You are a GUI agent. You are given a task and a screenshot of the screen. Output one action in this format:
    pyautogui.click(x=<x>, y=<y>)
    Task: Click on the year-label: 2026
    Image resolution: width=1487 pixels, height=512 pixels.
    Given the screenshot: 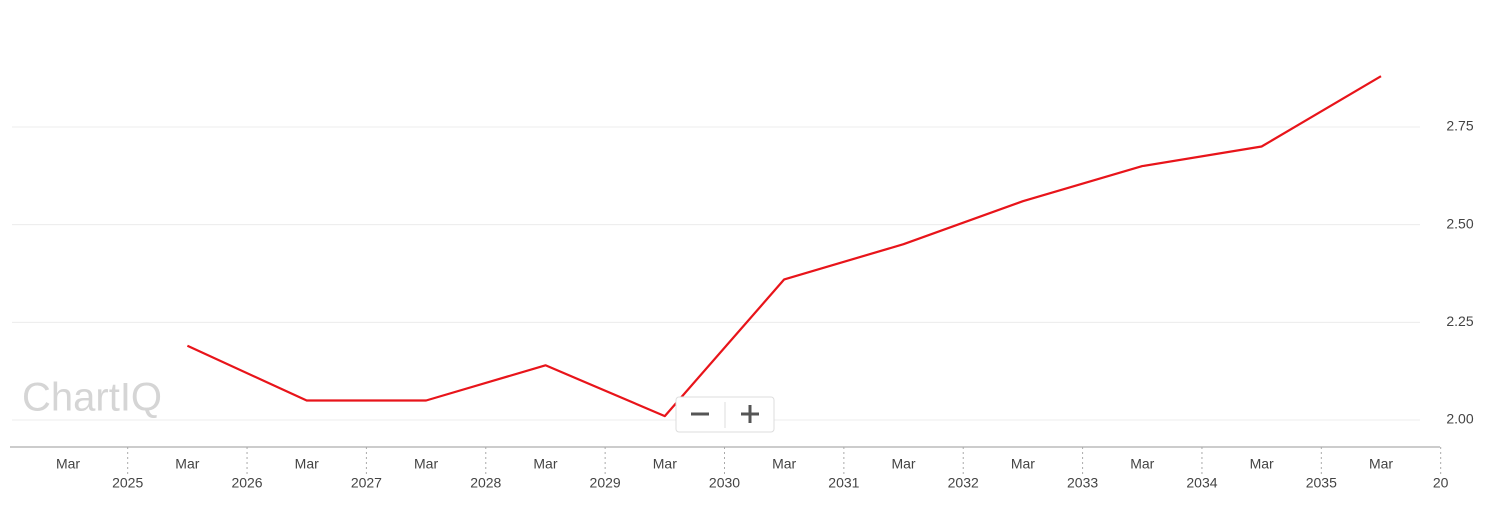 What is the action you would take?
    pyautogui.click(x=246, y=483)
    